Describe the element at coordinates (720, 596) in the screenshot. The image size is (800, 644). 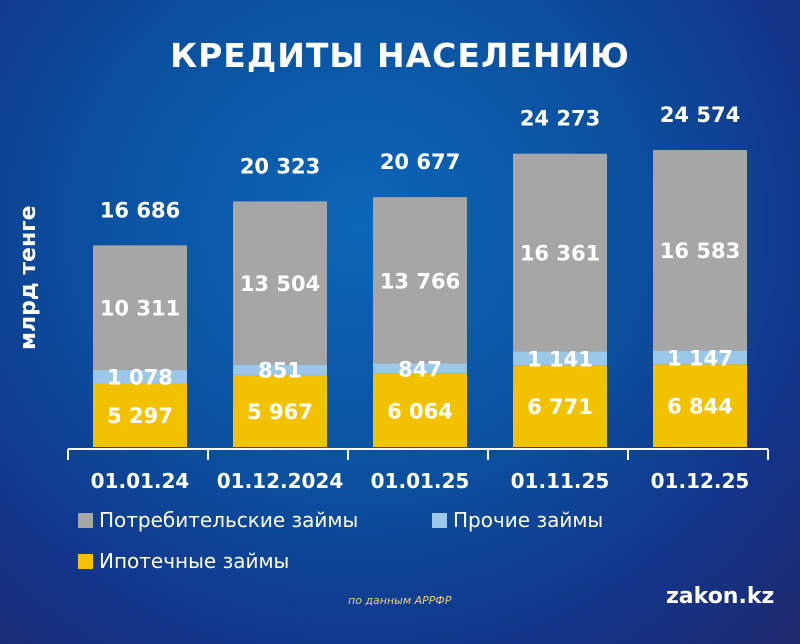
I see `logo: zakon.kz` at that location.